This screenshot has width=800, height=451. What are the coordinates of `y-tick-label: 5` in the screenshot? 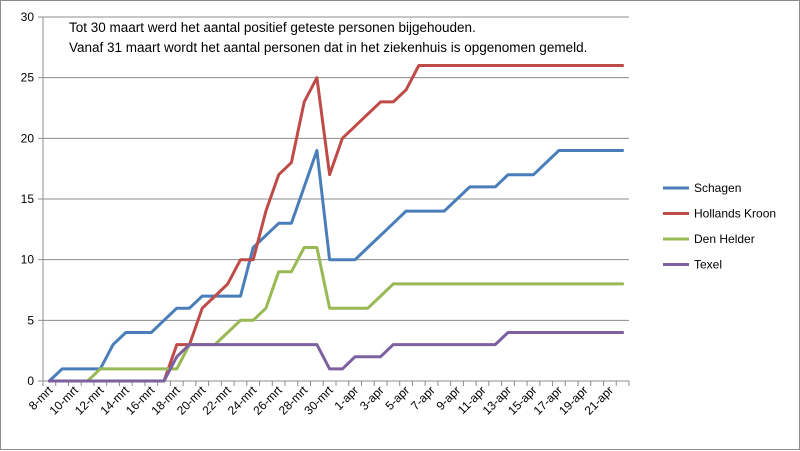 It's located at (30, 320).